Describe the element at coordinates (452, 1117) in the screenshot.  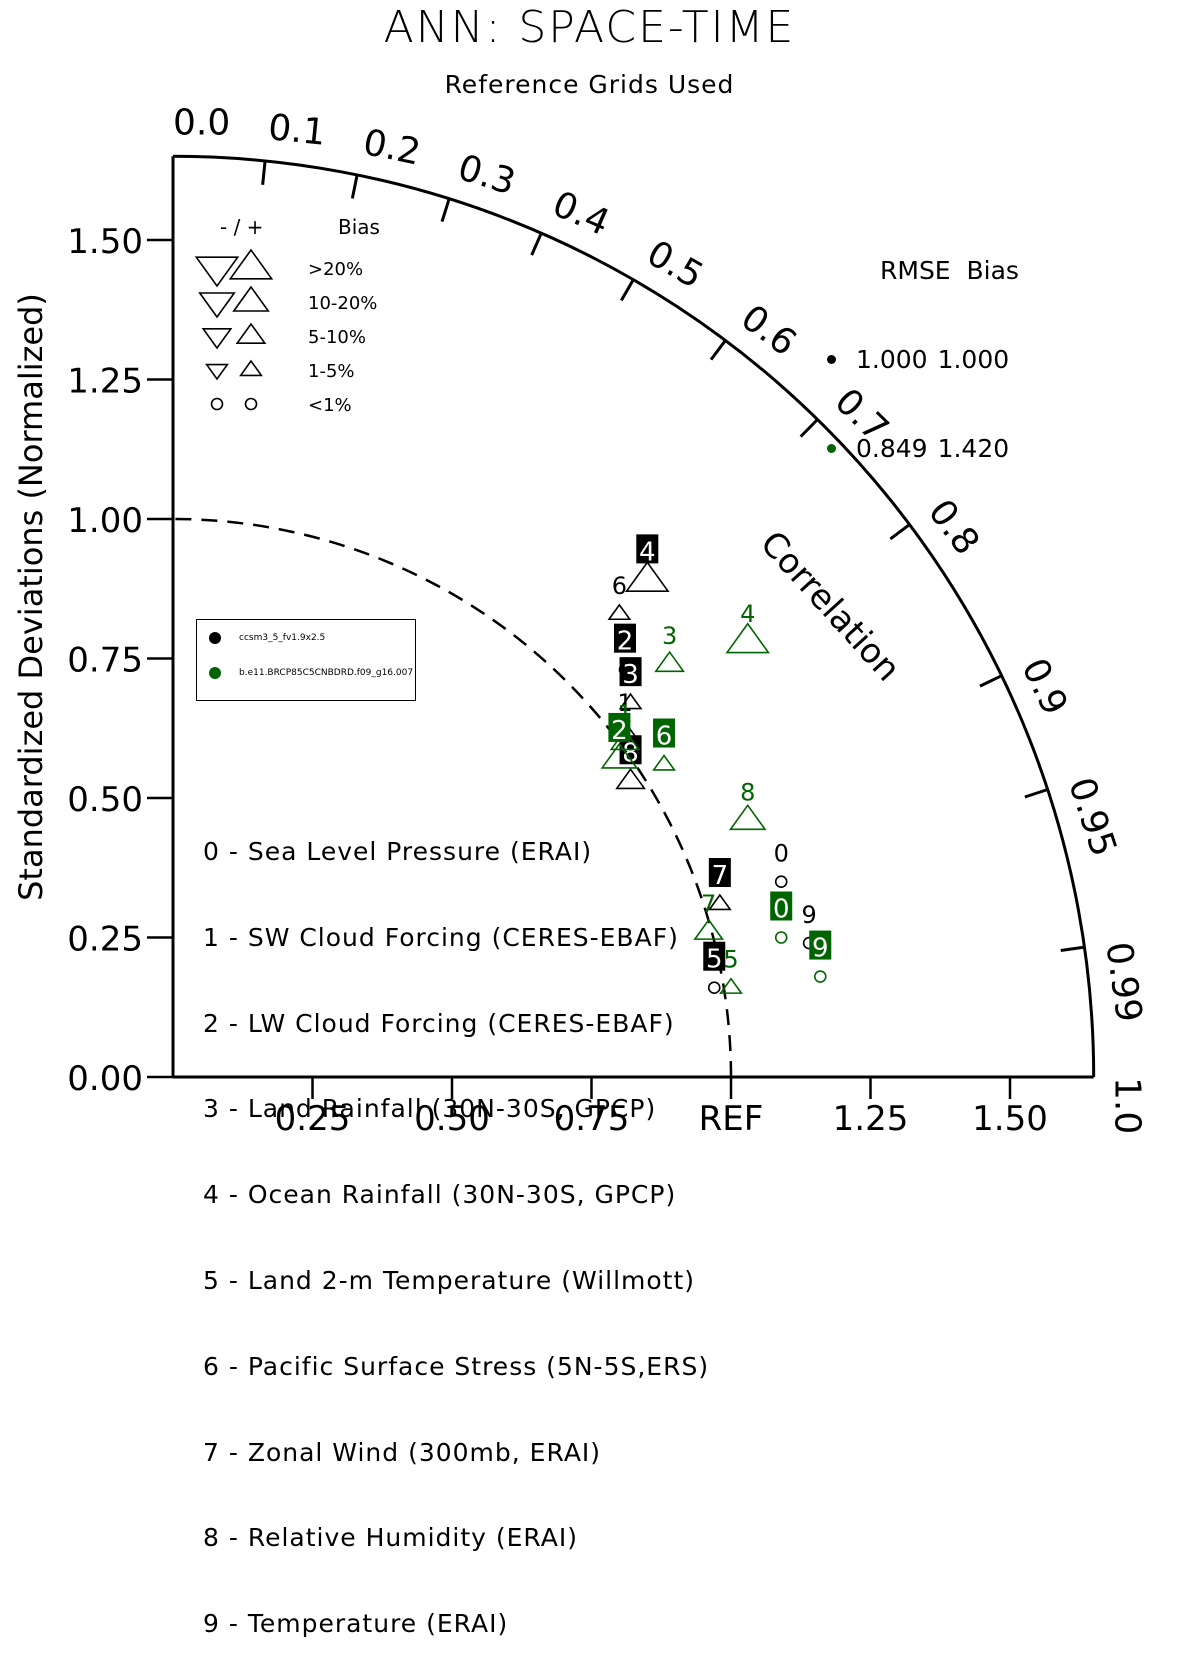
I see `x-tick-label: 0.50` at that location.